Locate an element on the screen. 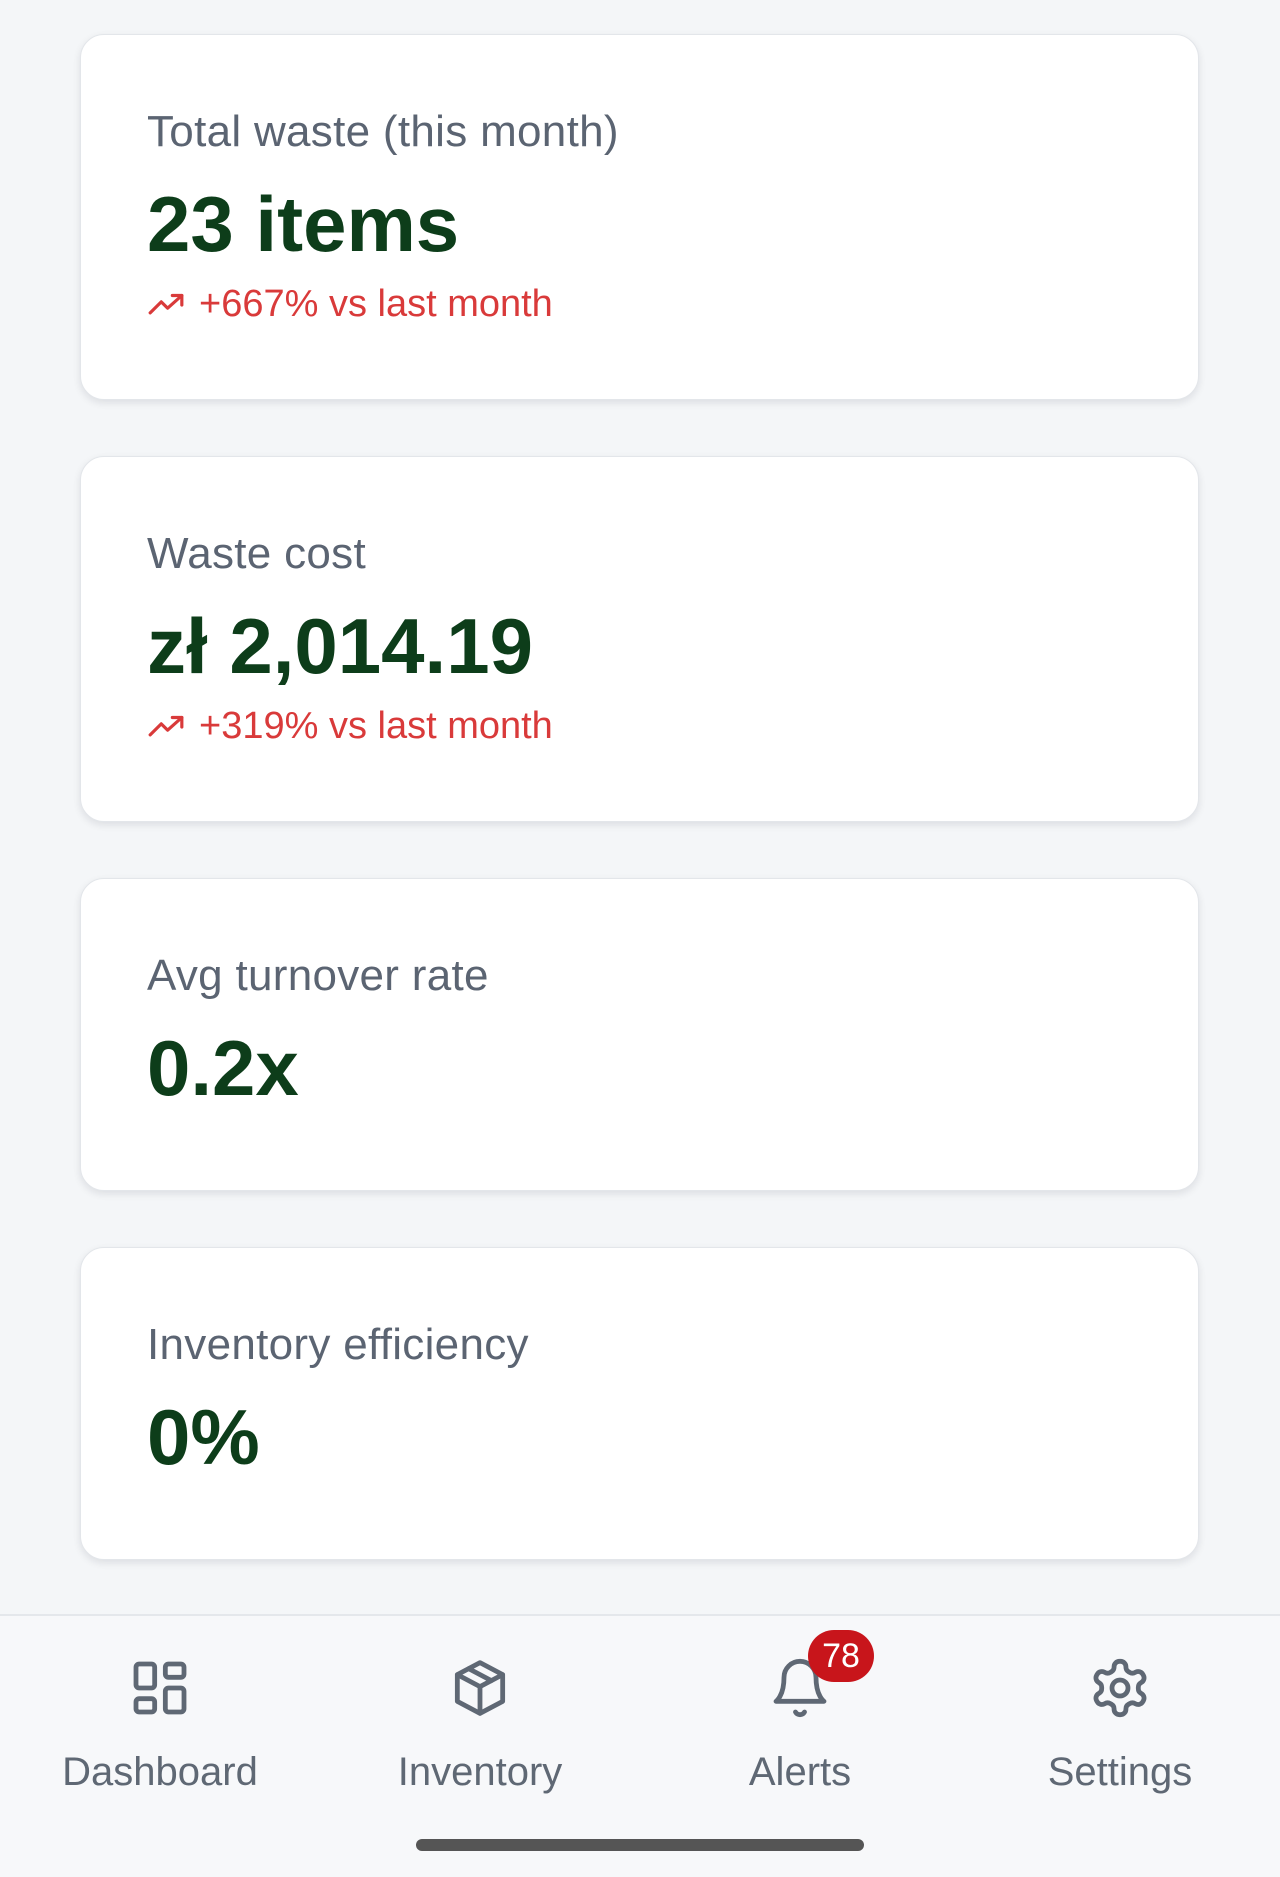 The width and height of the screenshot is (1280, 1877). nav-label: Alerts is located at coordinates (800, 1772).